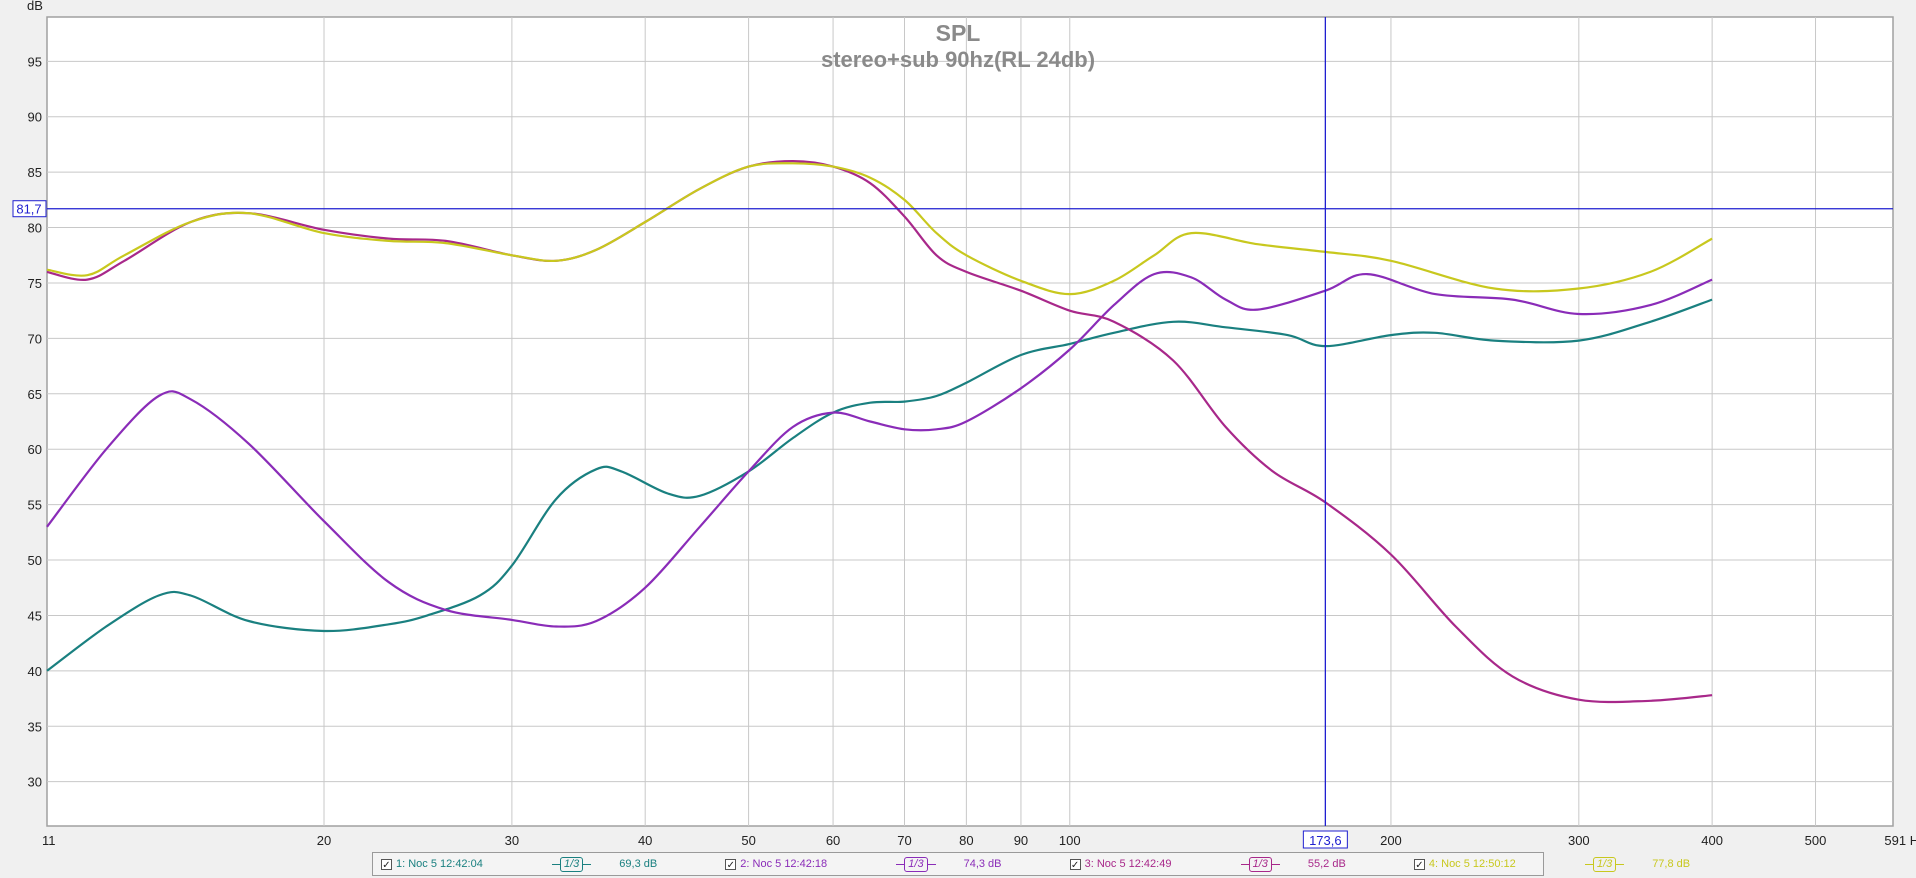  Describe the element at coordinates (1070, 840) in the screenshot. I see `x-tick-label: 100` at that location.